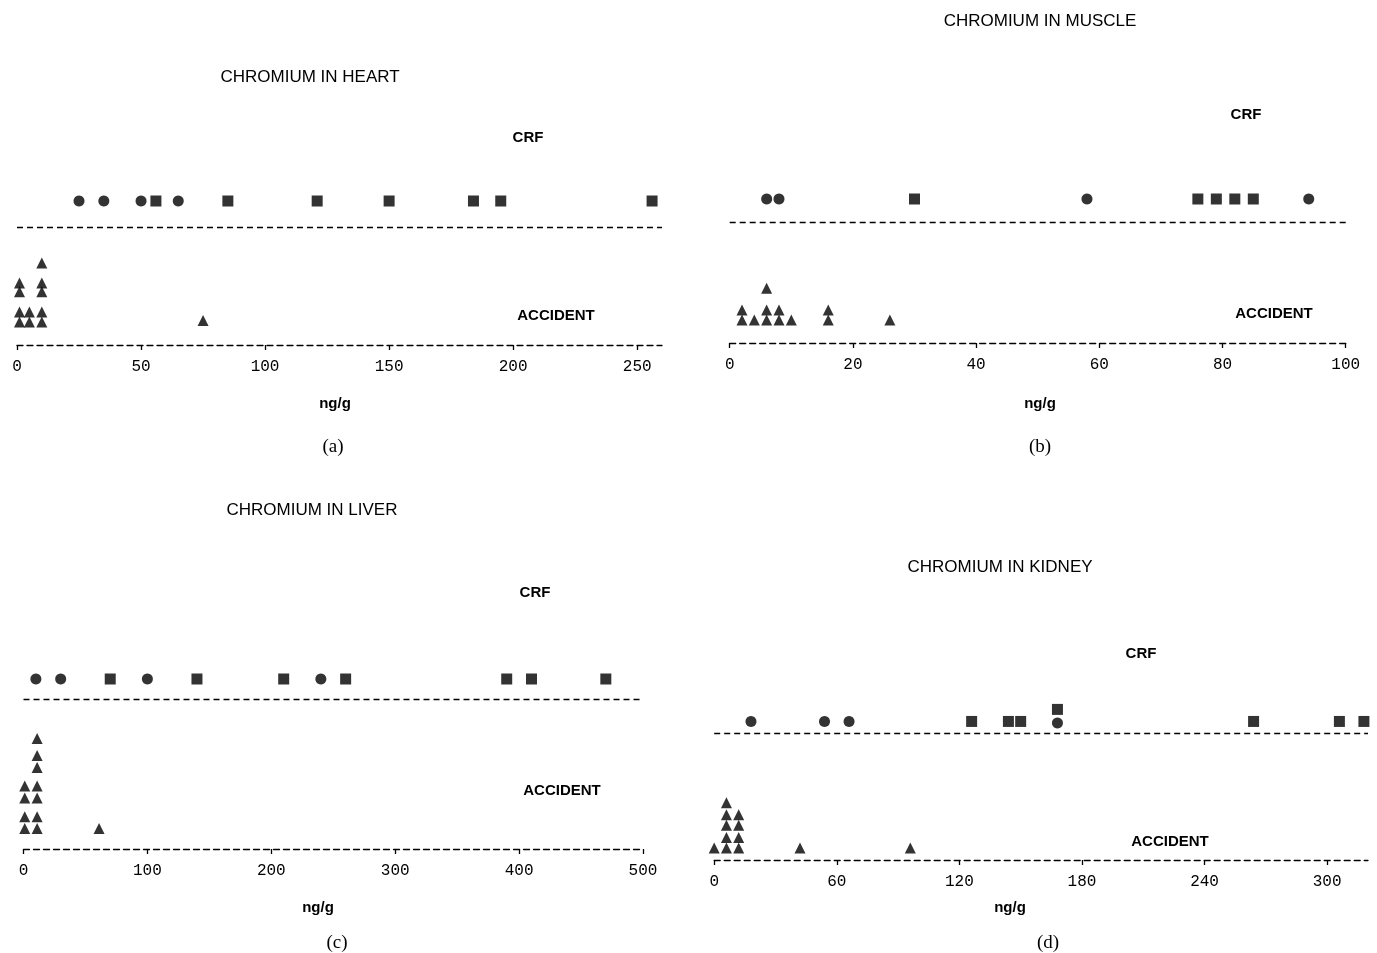 The image size is (1377, 953). Describe the element at coordinates (1204, 882) in the screenshot. I see `x-tick-label: 240` at that location.